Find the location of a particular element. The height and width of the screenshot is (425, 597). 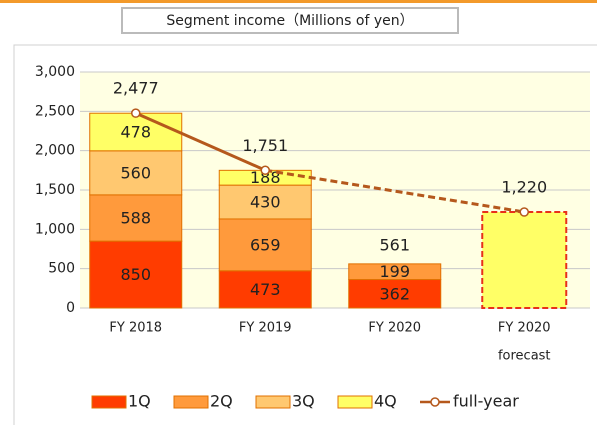

y-tick-label: 0 is located at coordinates (70, 308).